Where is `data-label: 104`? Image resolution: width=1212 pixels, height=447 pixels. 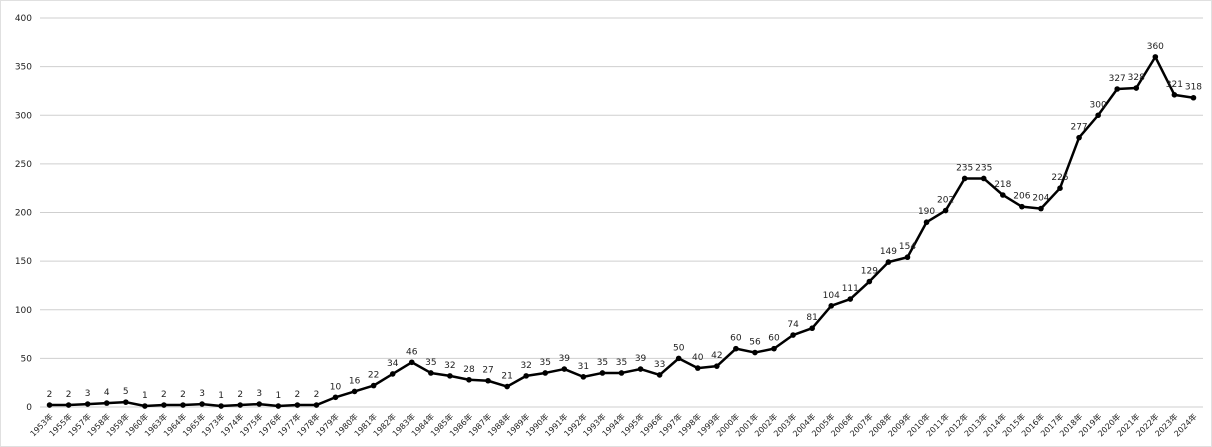
data-label: 104 is located at coordinates (831, 296).